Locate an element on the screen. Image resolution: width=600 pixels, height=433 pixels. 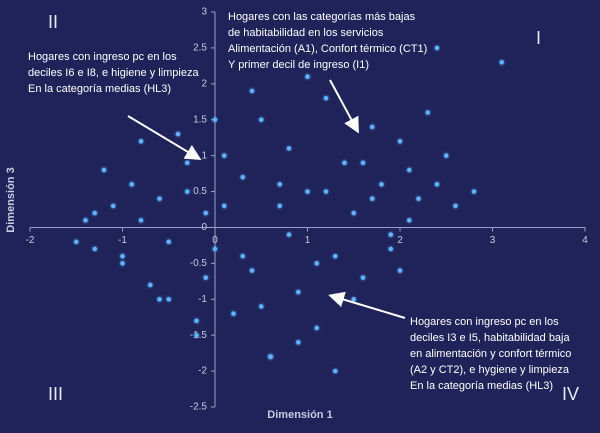
annotation-line: de habitabilidad en los servicios is located at coordinates (306, 33).